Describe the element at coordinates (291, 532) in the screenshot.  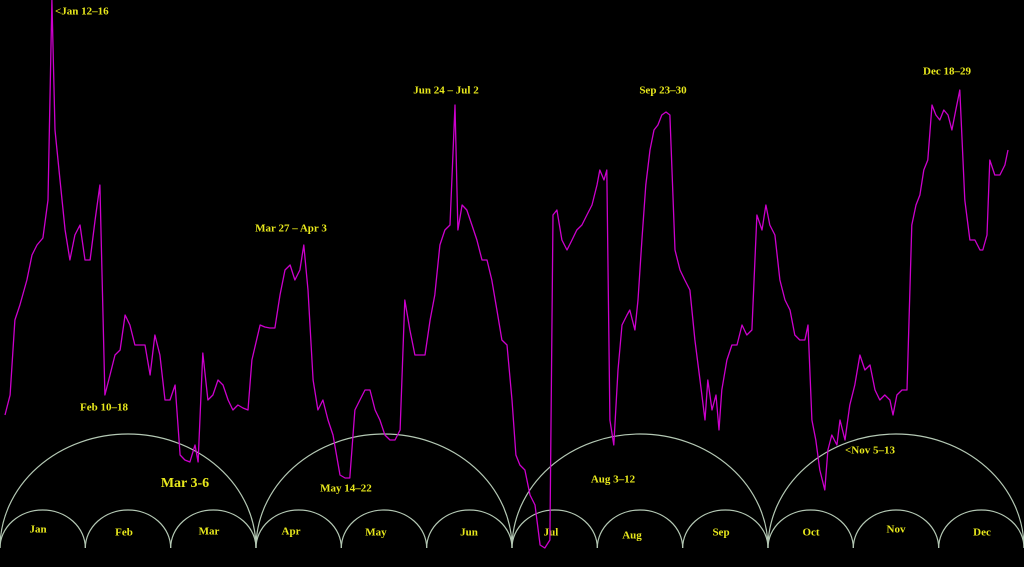
I see `month-label: Apr` at that location.